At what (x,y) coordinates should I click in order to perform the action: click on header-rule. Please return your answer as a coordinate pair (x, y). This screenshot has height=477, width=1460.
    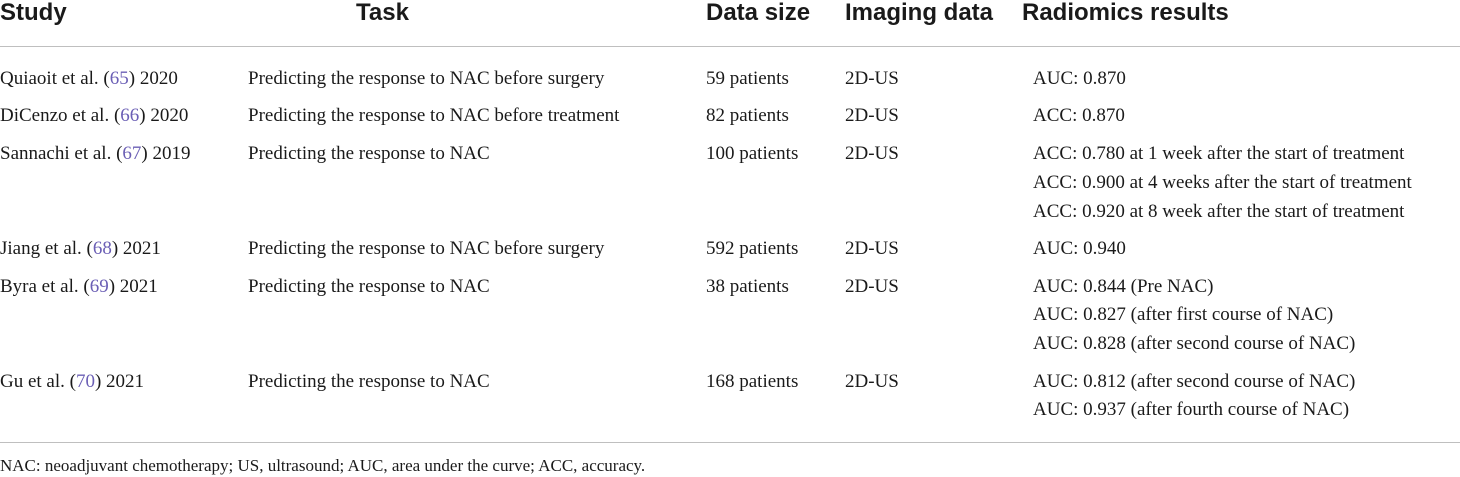
    Looking at the image, I should click on (730, 46).